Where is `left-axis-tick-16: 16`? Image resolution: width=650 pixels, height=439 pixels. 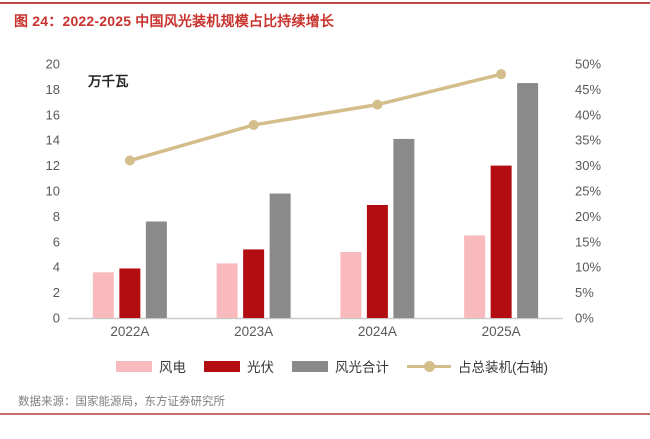 left-axis-tick-16: 16 is located at coordinates (53, 114).